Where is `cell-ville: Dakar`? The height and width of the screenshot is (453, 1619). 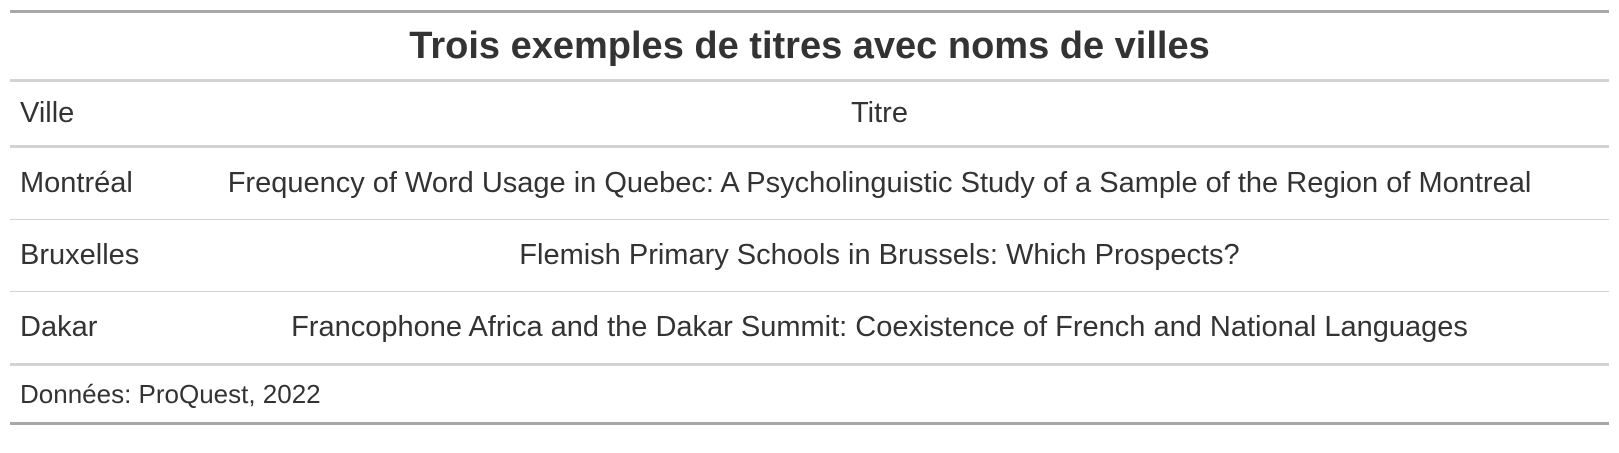
cell-ville: Dakar is located at coordinates (80, 328).